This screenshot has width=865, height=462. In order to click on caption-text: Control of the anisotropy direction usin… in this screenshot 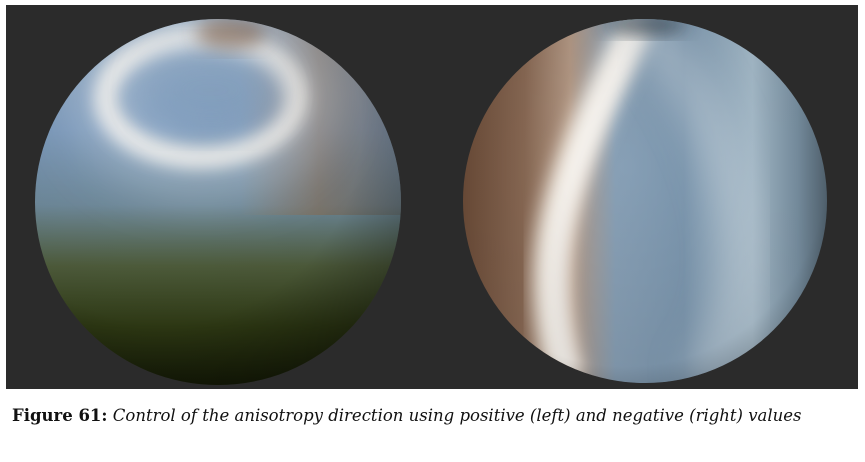, I will do `click(457, 415)`.